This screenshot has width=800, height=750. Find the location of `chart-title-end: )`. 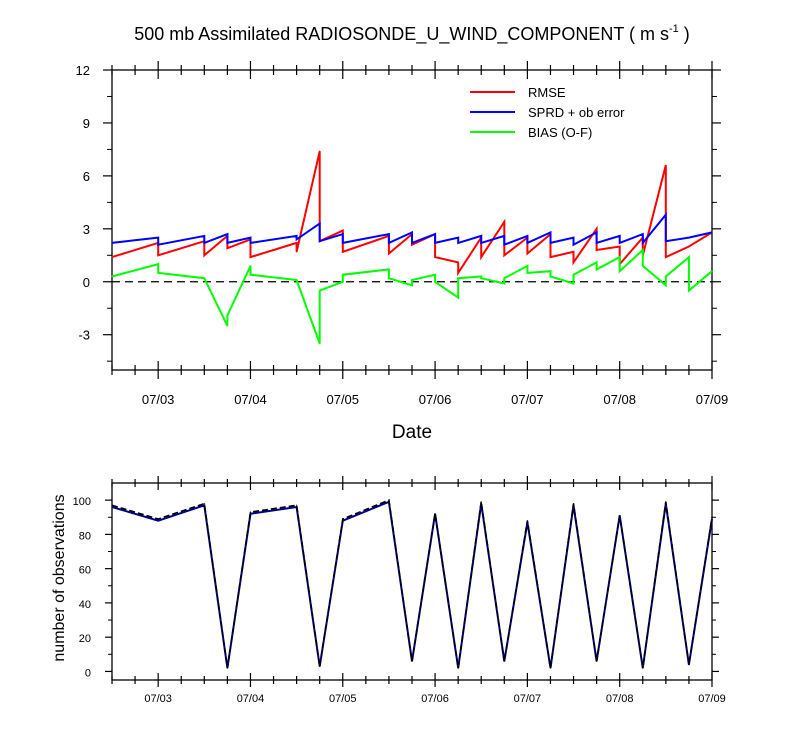

chart-title-end: ) is located at coordinates (684, 34).